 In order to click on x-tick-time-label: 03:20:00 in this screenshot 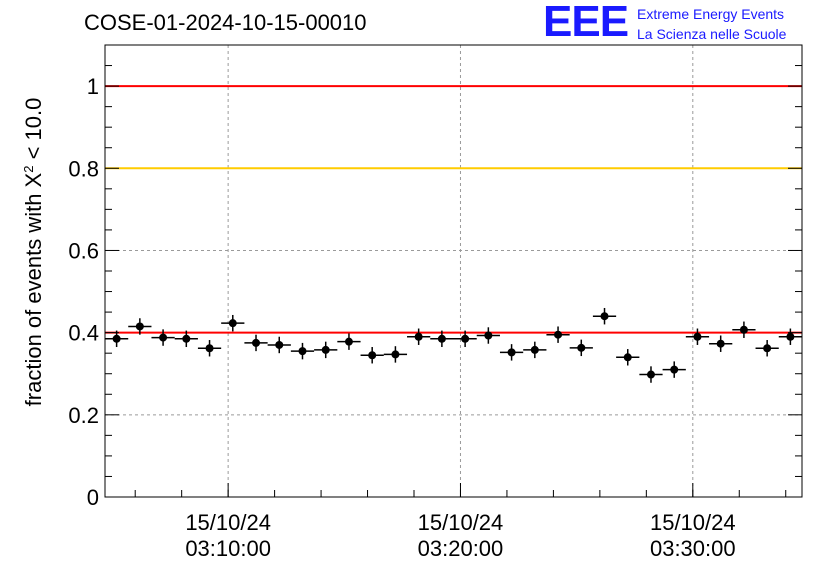, I will do `click(461, 548)`.